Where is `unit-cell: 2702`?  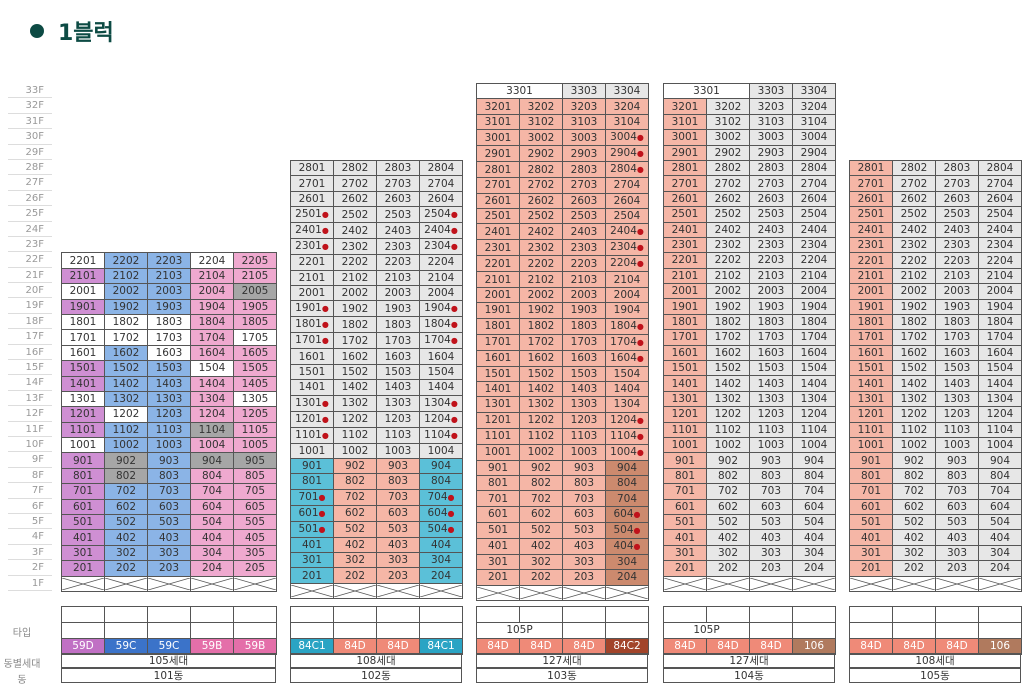
unit-cell: 2702 is located at coordinates (541, 185).